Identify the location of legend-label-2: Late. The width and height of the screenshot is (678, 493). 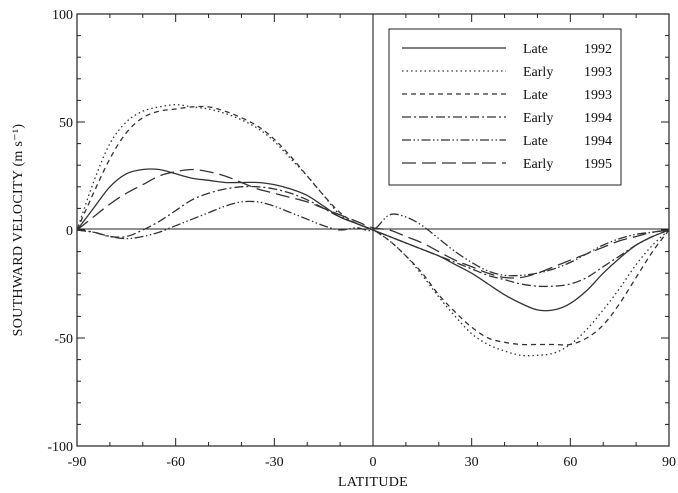
(535, 95).